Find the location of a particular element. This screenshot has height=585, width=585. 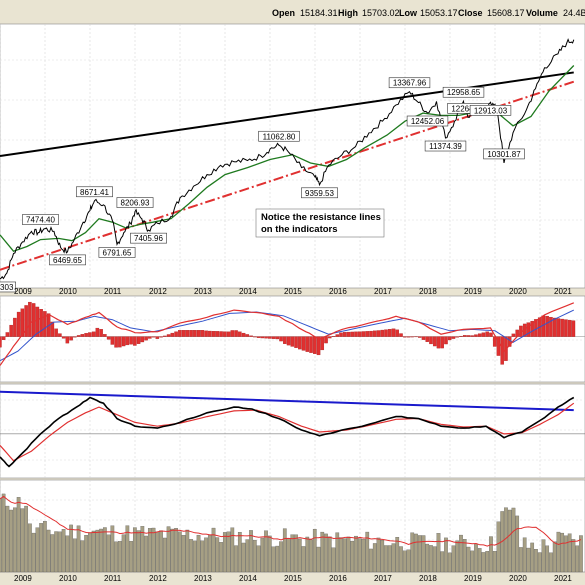

price-annotation-label-7: 9359.53 is located at coordinates (319, 193).